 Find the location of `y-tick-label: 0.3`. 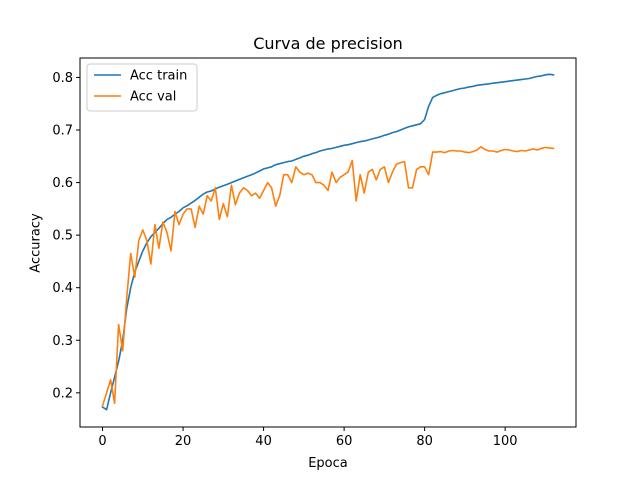

y-tick-label: 0.3 is located at coordinates (62, 341).